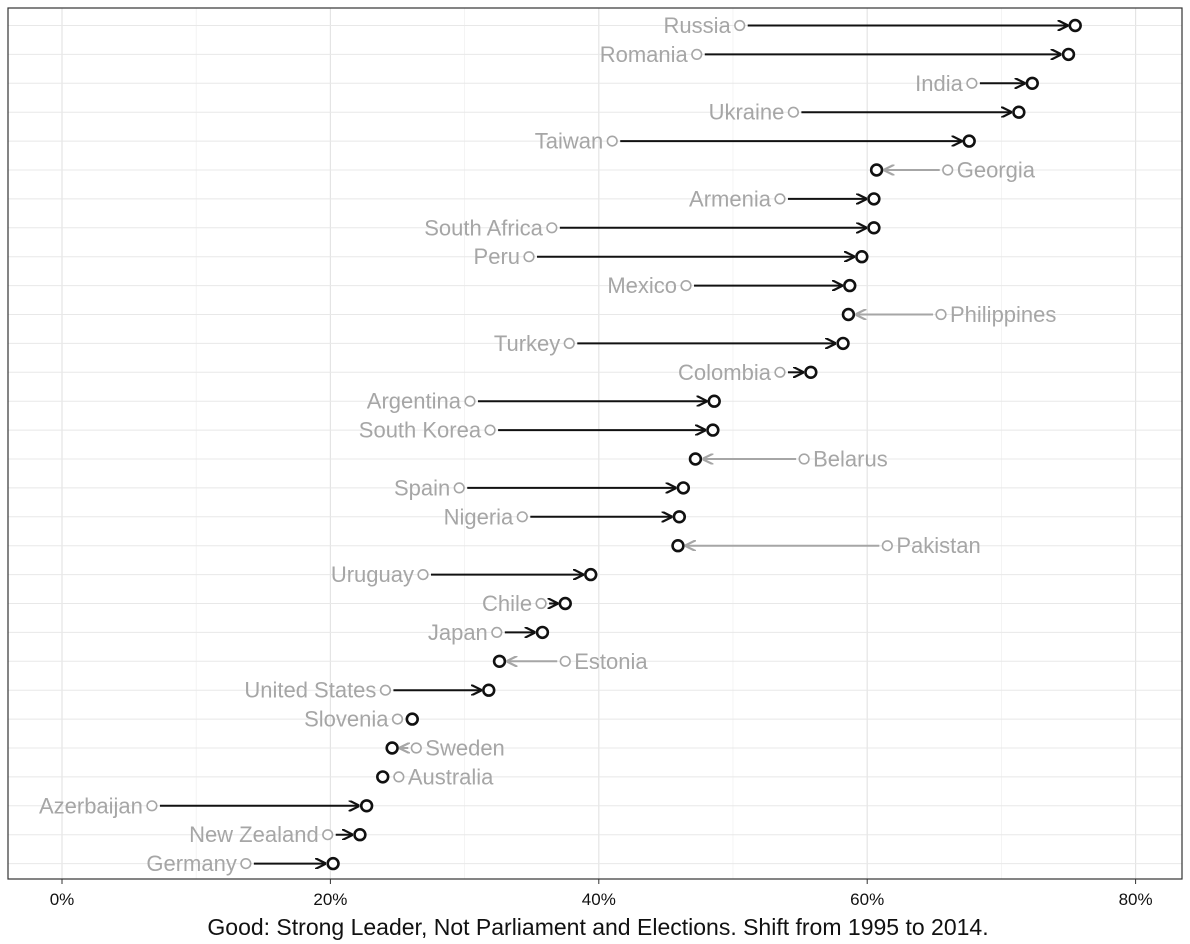 The image size is (1190, 944). What do you see at coordinates (507, 603) in the screenshot?
I see `country-label: Chile` at bounding box center [507, 603].